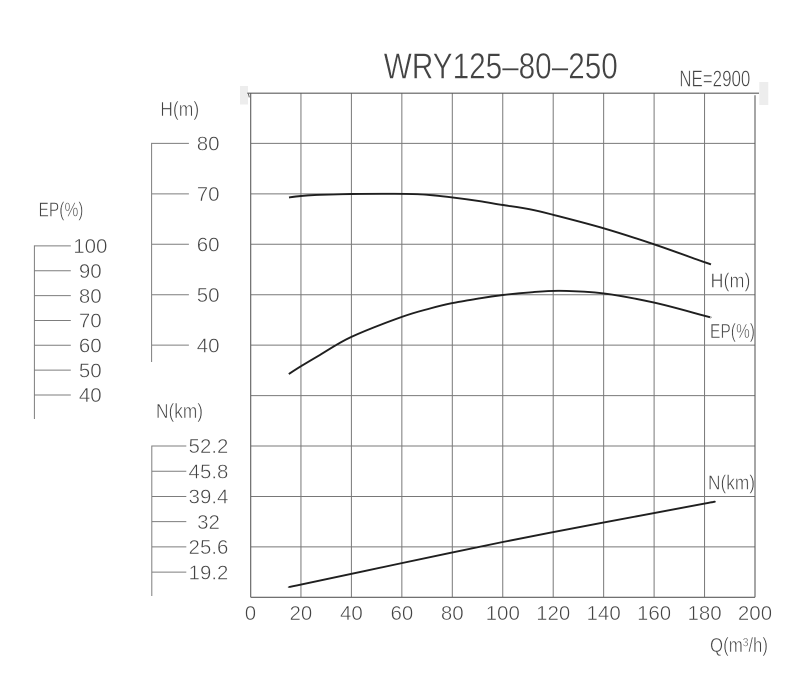 The image size is (800, 687). I want to click on svg-text: Q(m³/h), so click(739, 646).